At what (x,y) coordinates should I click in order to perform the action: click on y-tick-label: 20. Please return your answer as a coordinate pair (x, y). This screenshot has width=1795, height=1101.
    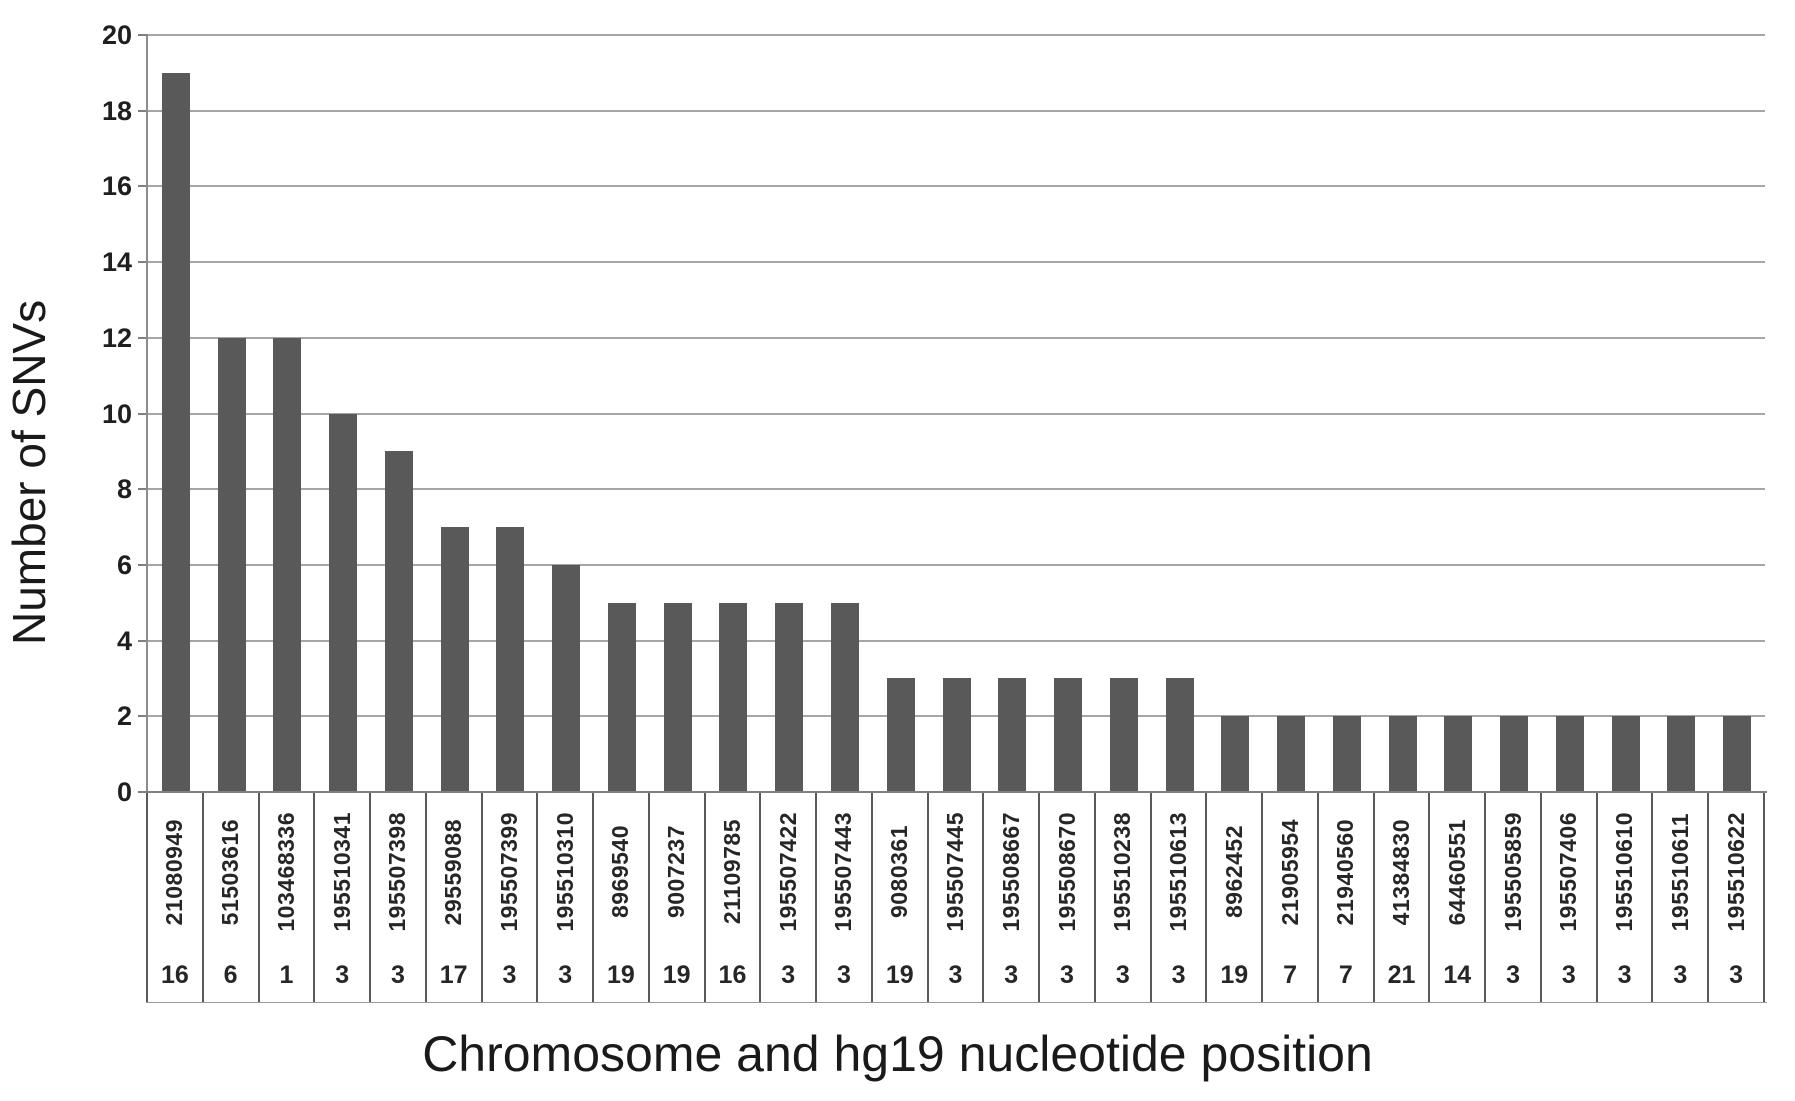
    Looking at the image, I should click on (116, 35).